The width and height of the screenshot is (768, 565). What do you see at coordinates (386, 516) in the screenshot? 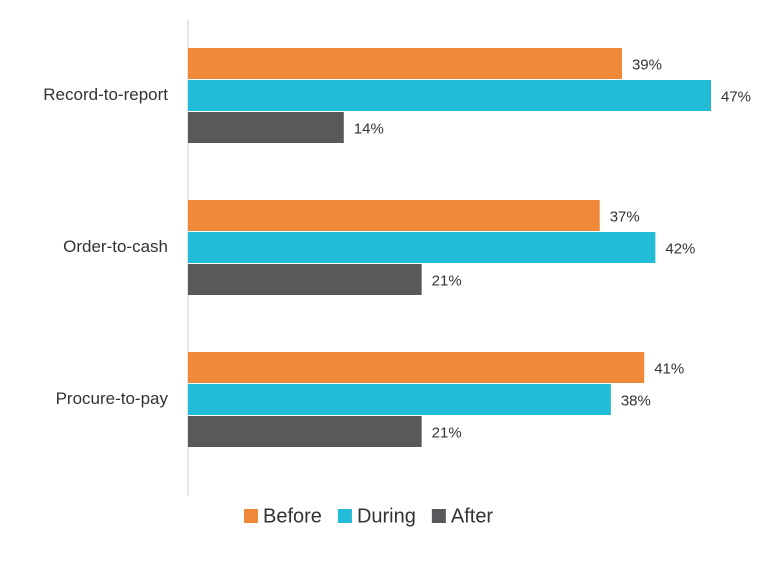
I see `legend-label: During` at bounding box center [386, 516].